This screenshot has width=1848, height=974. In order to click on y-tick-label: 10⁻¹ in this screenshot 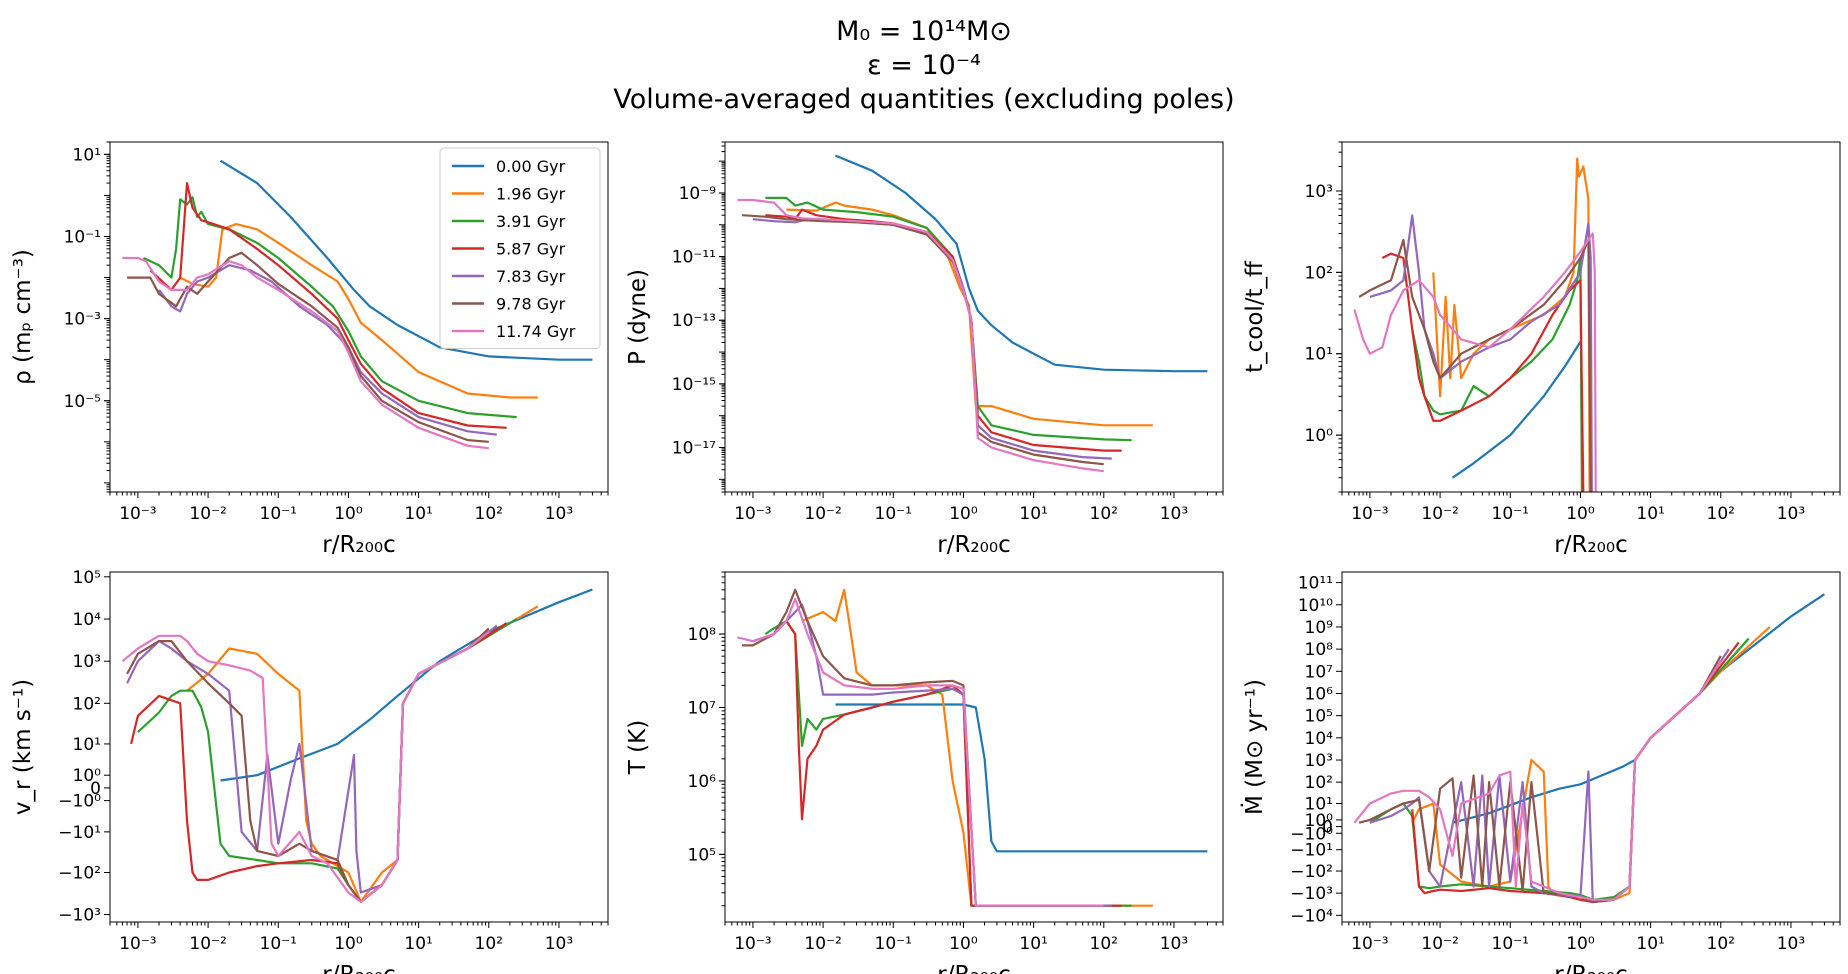, I will do `click(82, 237)`.